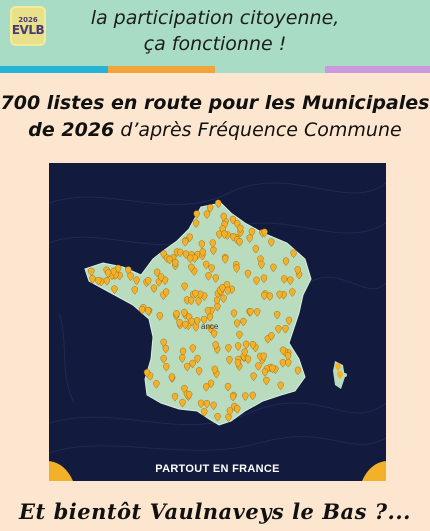  I want to click on color-stripe-green, so click(270, 69).